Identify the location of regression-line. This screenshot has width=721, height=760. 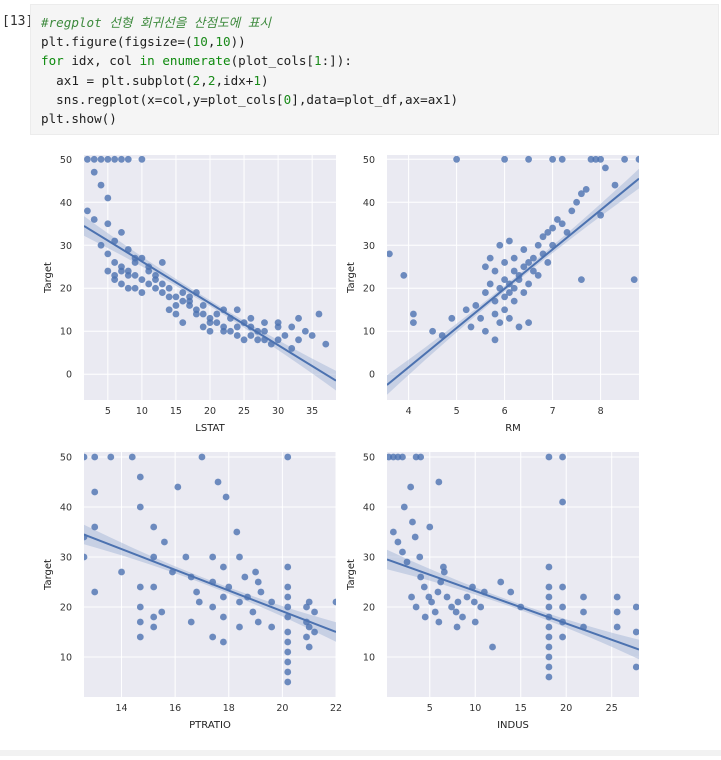
(210, 583).